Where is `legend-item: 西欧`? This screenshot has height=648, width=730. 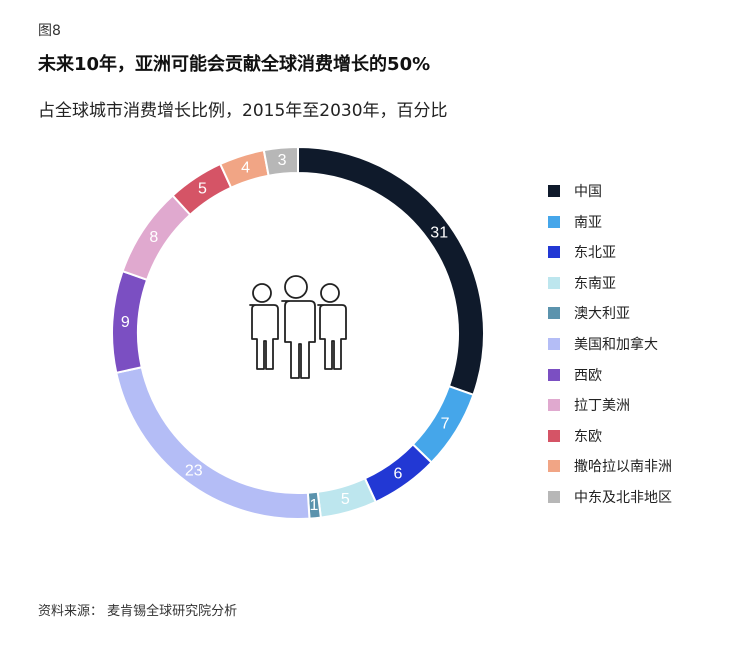
legend-item: 西欧 is located at coordinates (610, 375).